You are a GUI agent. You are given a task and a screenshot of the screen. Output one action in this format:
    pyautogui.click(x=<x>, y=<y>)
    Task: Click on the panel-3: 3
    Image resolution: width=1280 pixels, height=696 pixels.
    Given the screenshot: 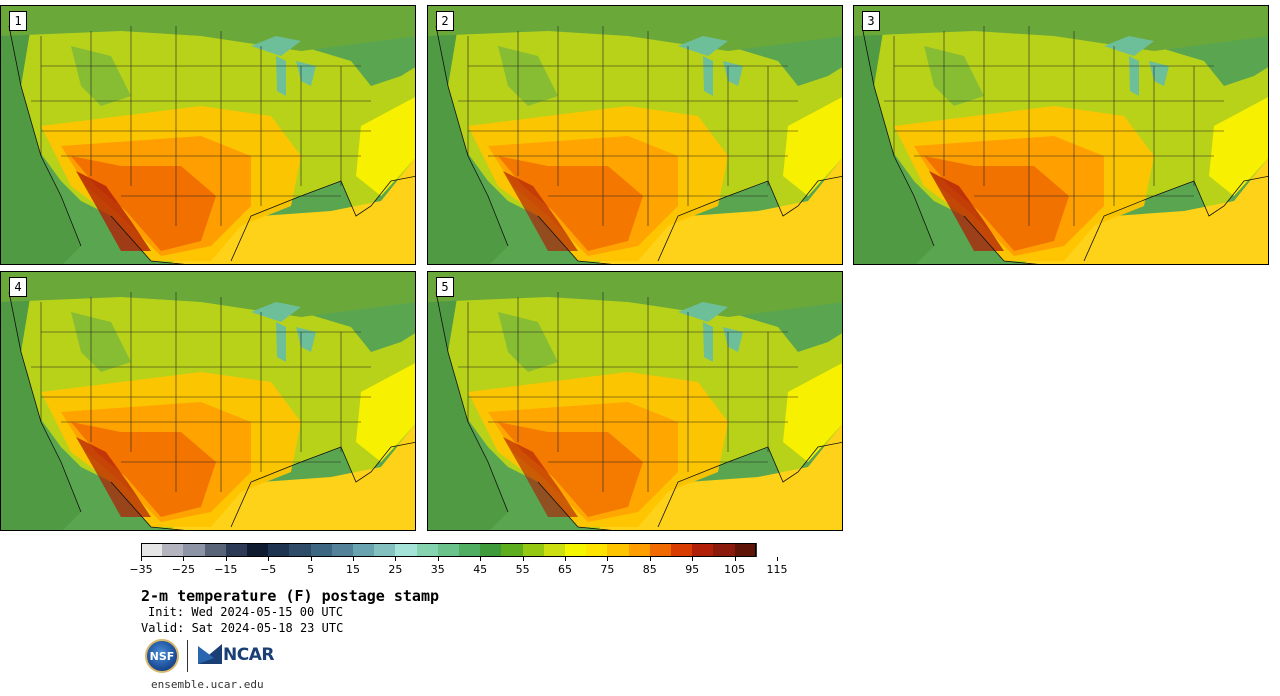 What is the action you would take?
    pyautogui.click(x=1061, y=135)
    